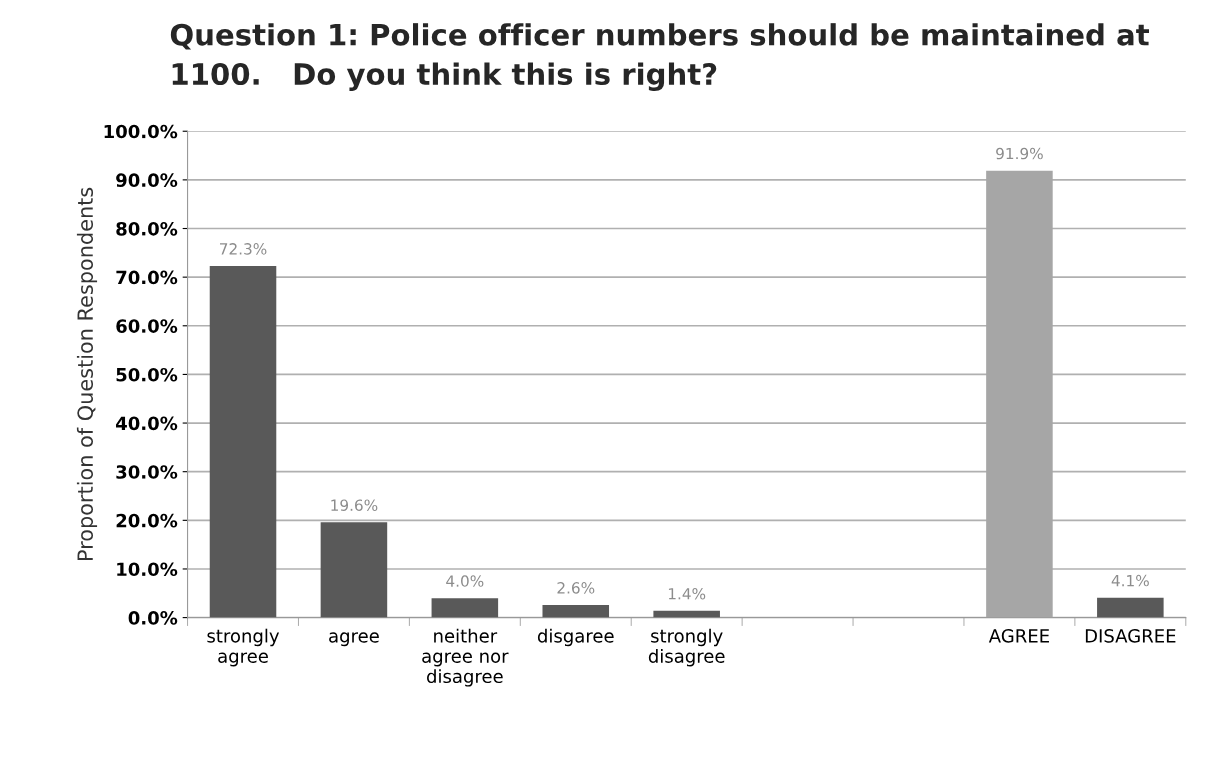 The height and width of the screenshot is (772, 1210). I want to click on y-tick-label: 90.0%, so click(147, 180).